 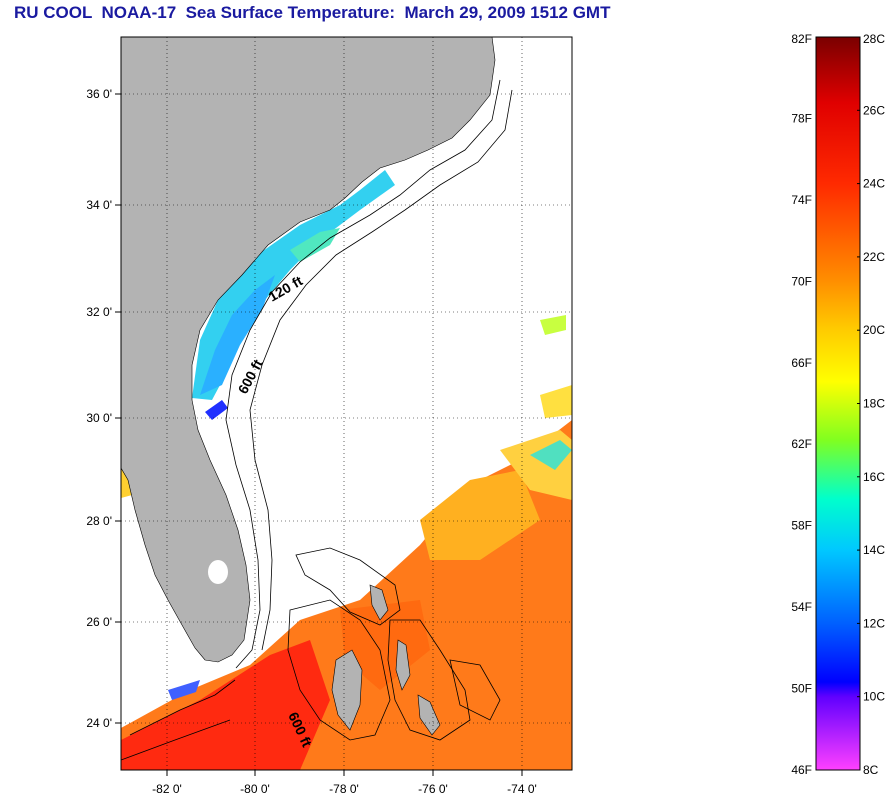 I want to click on land-bahamas-andros, so click(x=347, y=690).